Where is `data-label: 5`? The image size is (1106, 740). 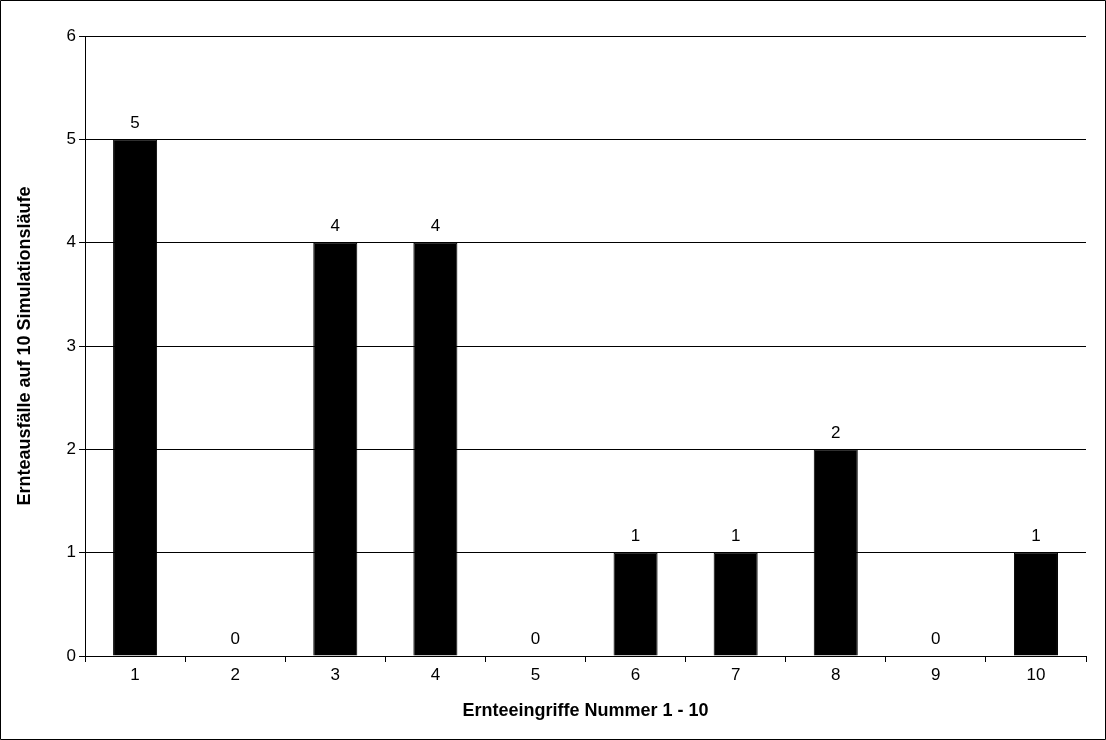 data-label: 5 is located at coordinates (135, 122).